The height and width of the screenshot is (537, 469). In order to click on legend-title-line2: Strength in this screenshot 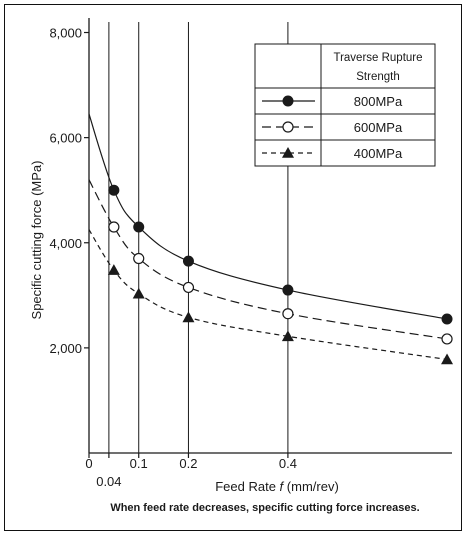, I will do `click(377, 77)`.